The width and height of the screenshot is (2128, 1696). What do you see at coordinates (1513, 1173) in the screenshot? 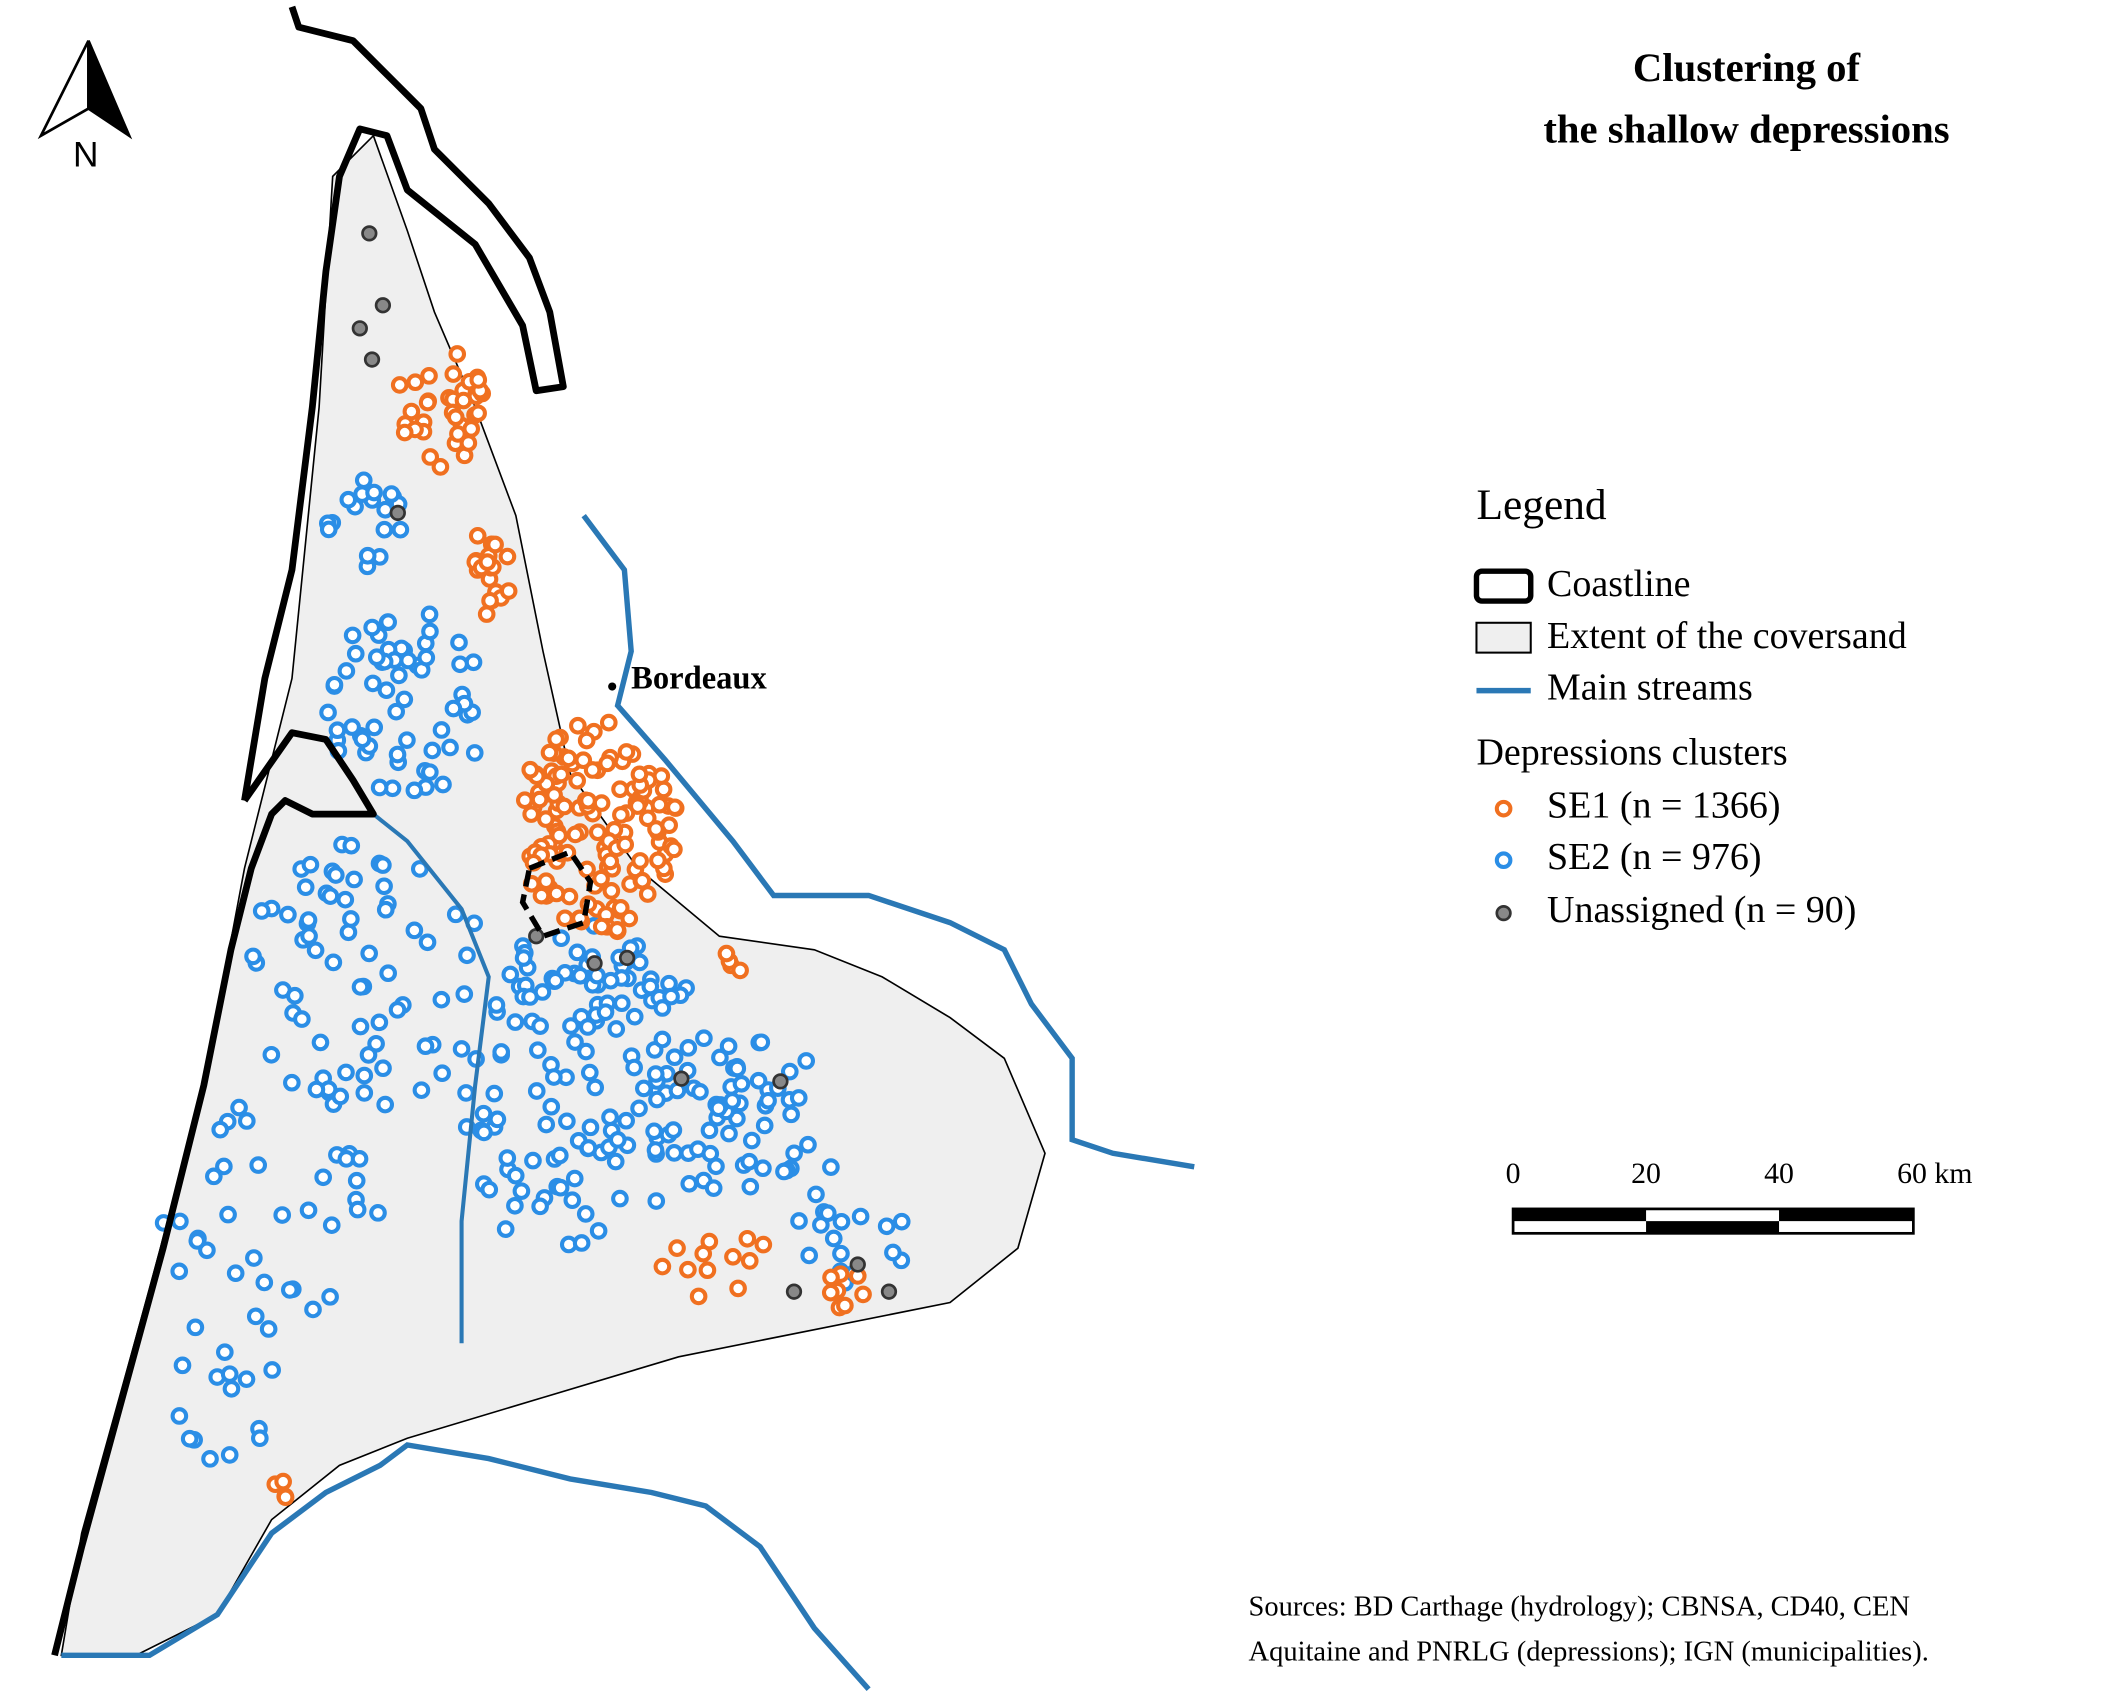
I see `scale-label: 0` at bounding box center [1513, 1173].